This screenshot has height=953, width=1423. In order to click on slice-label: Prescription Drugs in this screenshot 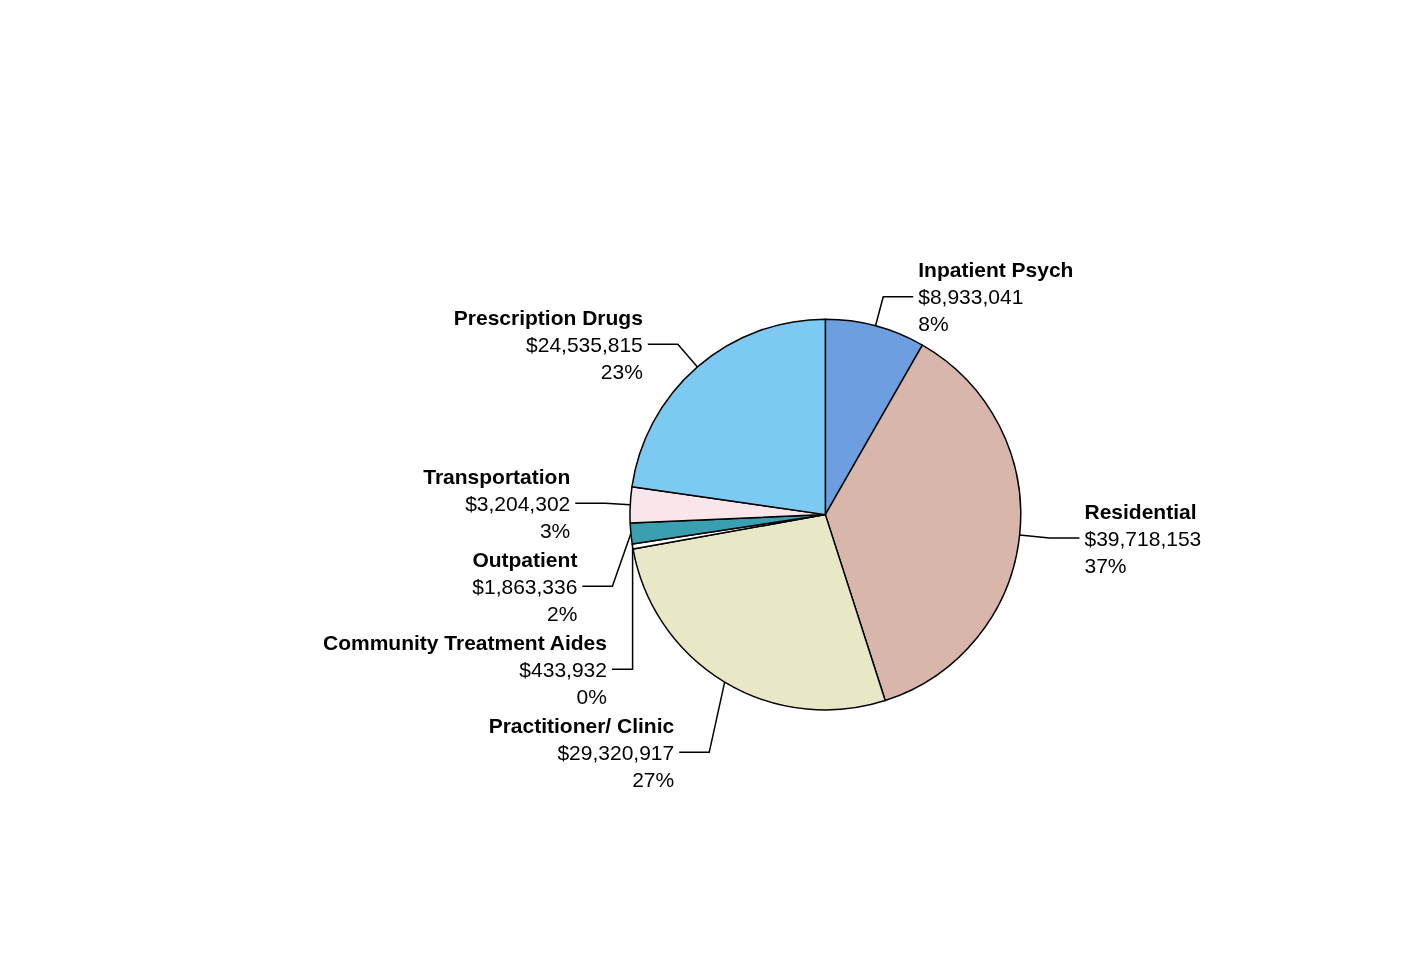, I will do `click(548, 317)`.